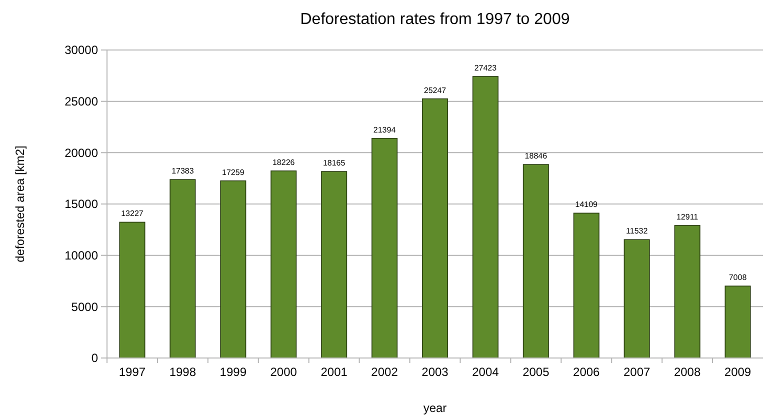  What do you see at coordinates (384, 129) in the screenshot?
I see `data-label: 21394` at bounding box center [384, 129].